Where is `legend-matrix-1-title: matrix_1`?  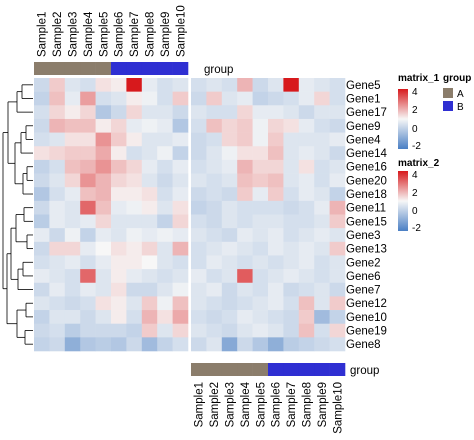 legend-matrix-1-title: matrix_1 is located at coordinates (419, 78).